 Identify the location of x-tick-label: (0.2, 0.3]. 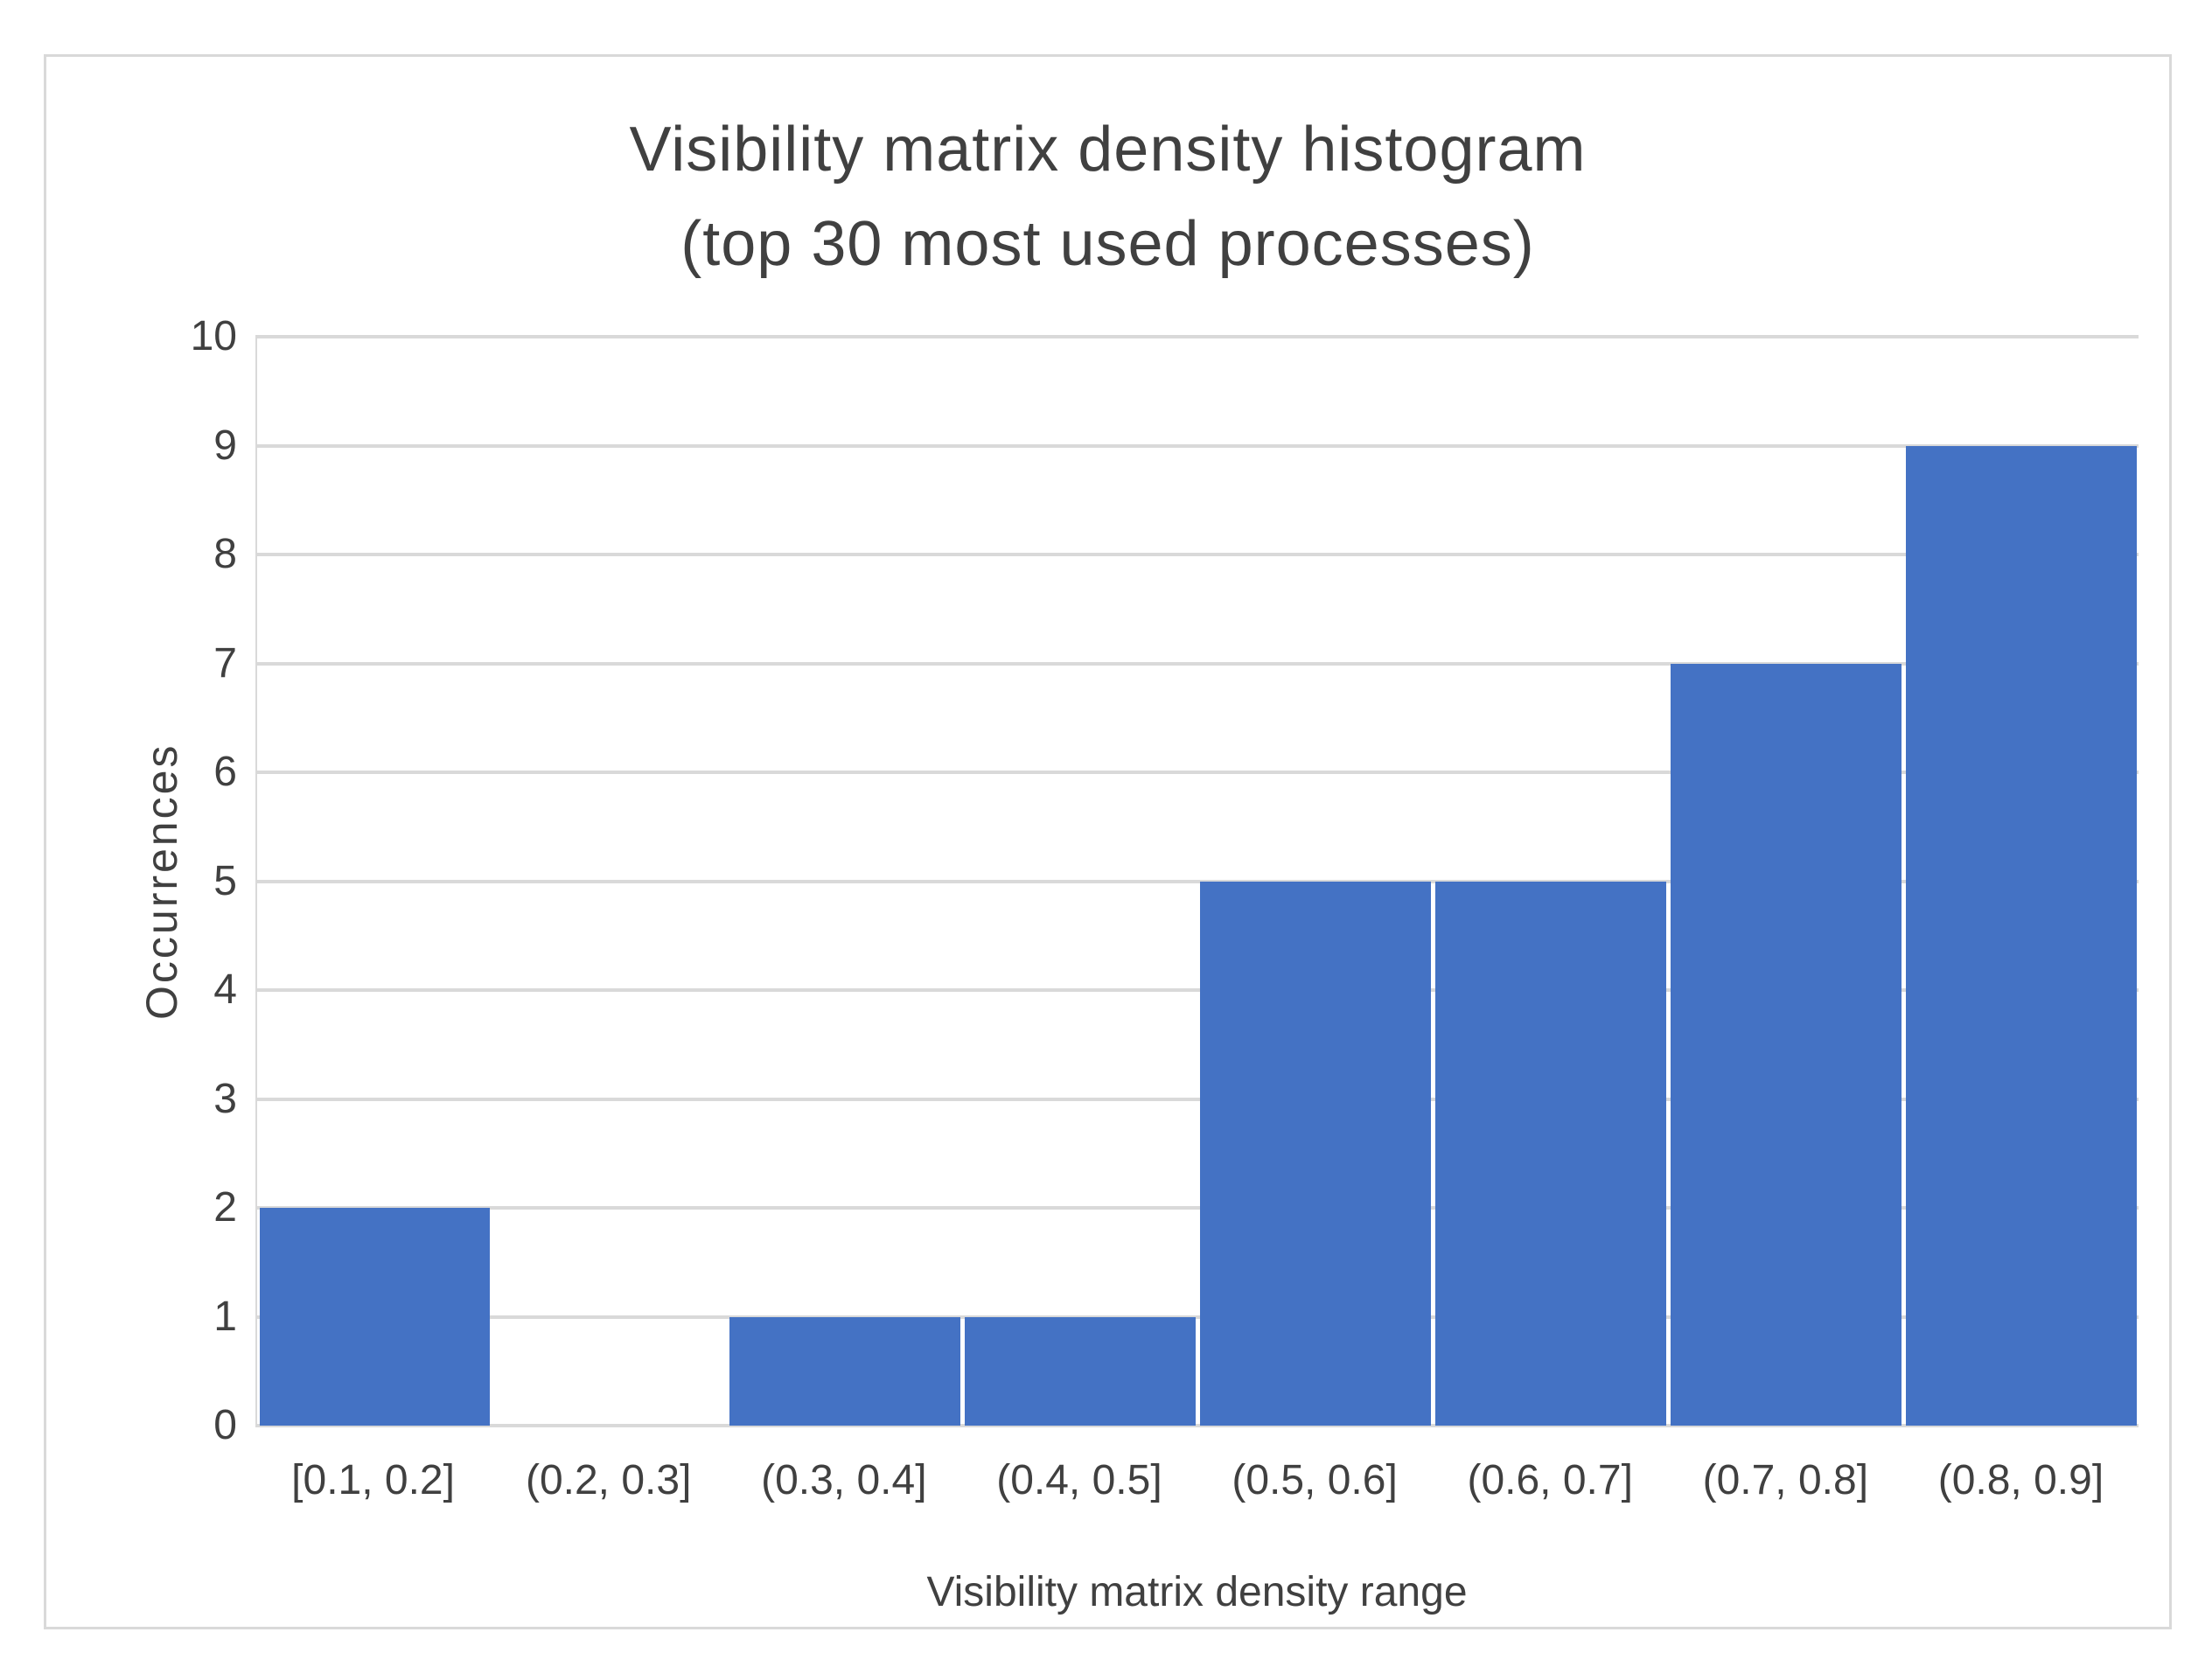
(608, 1480).